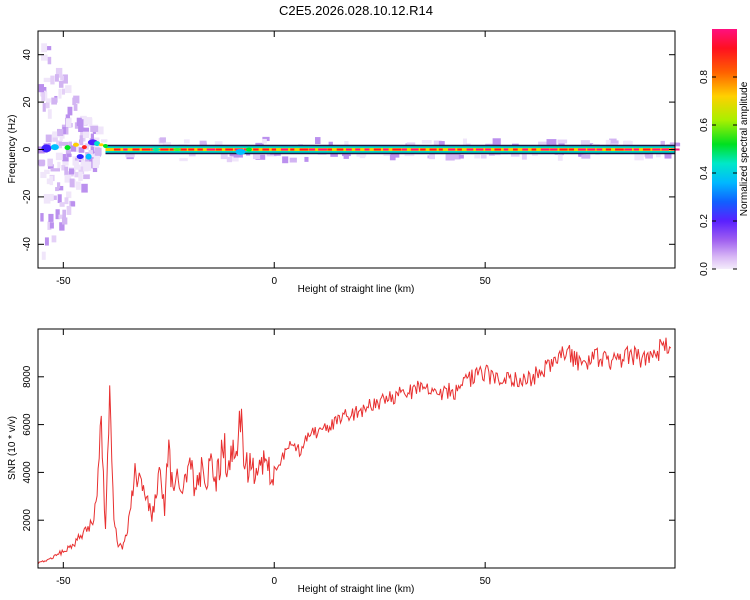 This screenshot has width=750, height=600. I want to click on chart-title: C2E5.2026.028.10.12.R14, so click(356, 10).